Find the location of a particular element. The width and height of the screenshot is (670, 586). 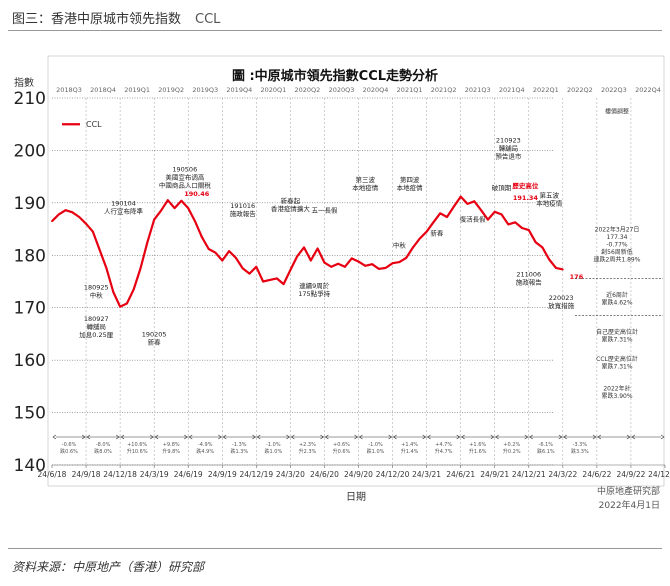

figure-title-series: CCL is located at coordinates (208, 19).